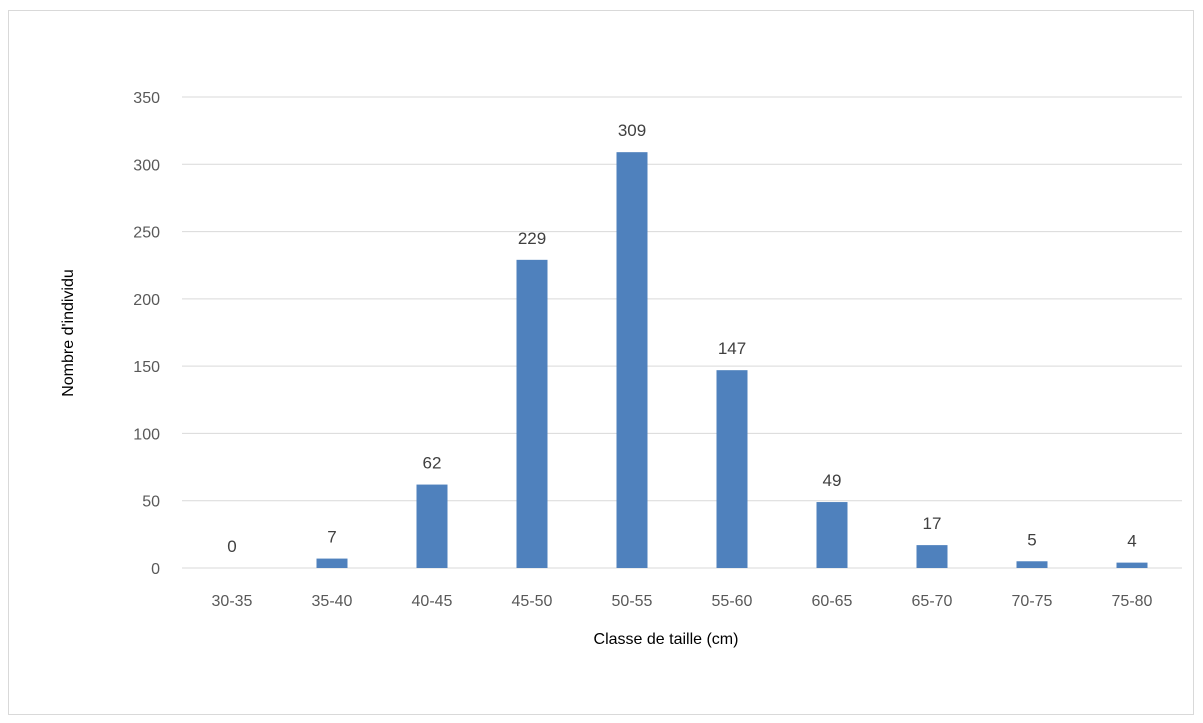 The width and height of the screenshot is (1203, 723). Describe the element at coordinates (1131, 541) in the screenshot. I see `data-label-75-80: 4` at that location.